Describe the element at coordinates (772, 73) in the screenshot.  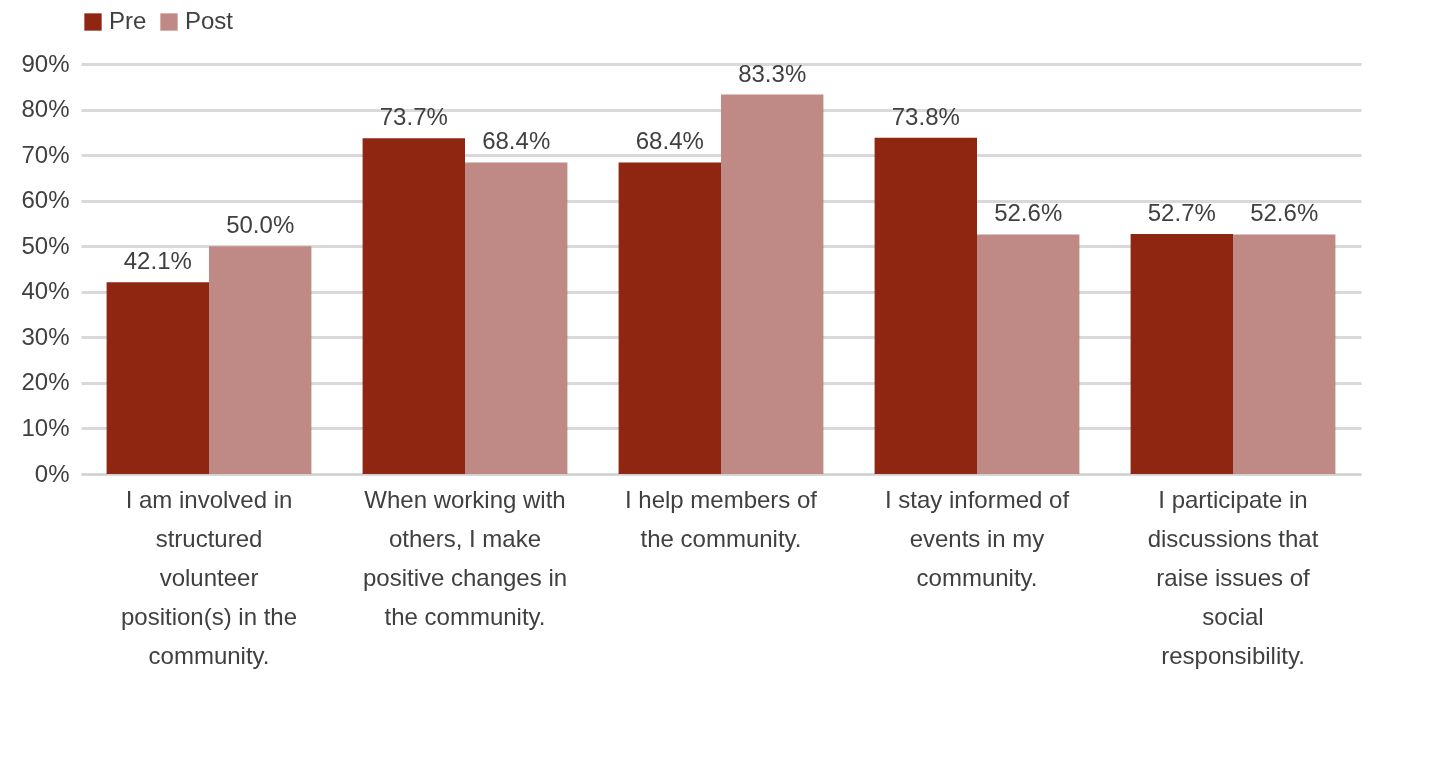
I see `data-label: 83.3%` at that location.